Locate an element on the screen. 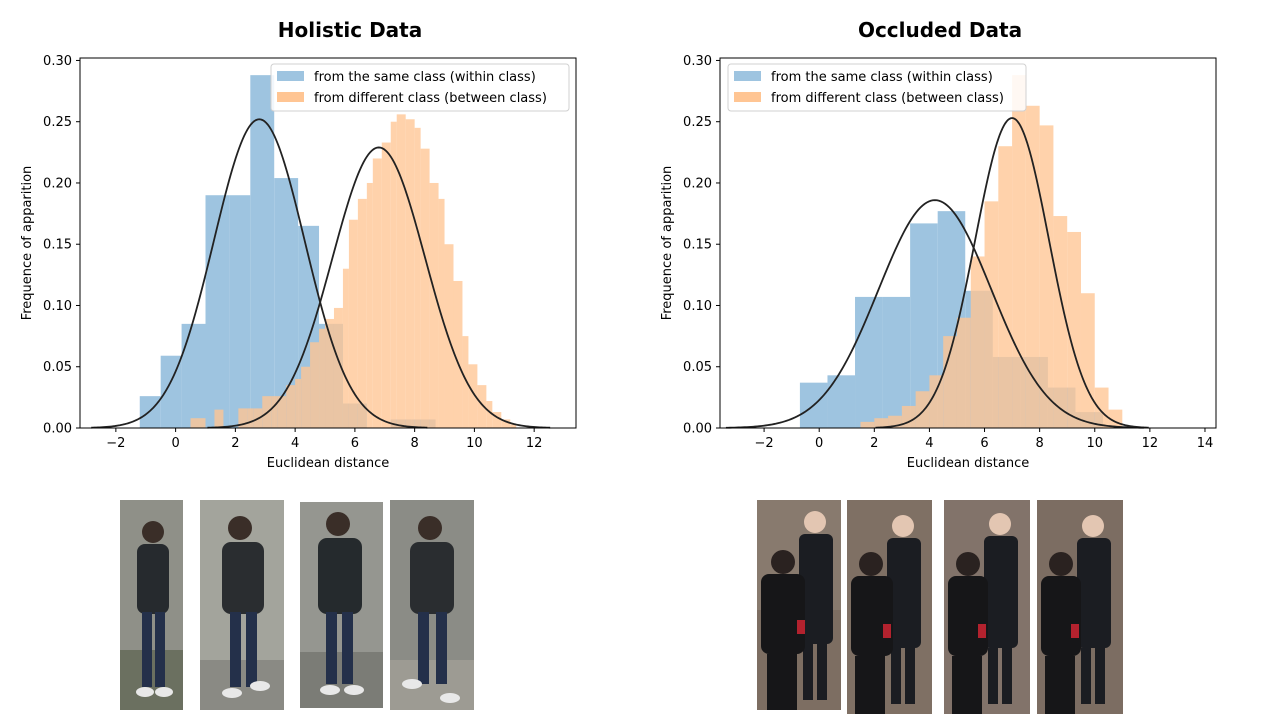 The image size is (1281, 716). chart-title: Occluded Data is located at coordinates (940, 30).